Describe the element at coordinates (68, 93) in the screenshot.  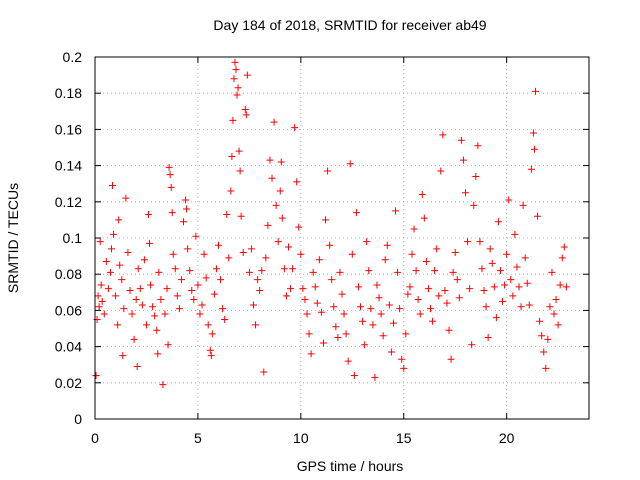
I see `y-tick-label: 0.18` at that location.